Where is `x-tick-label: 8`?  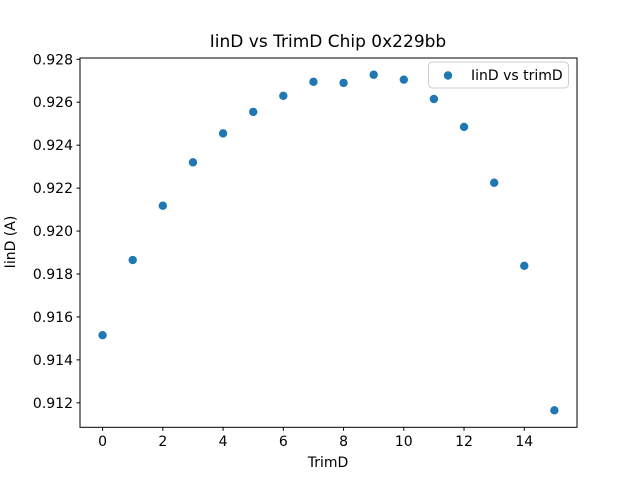 x-tick-label: 8 is located at coordinates (343, 442).